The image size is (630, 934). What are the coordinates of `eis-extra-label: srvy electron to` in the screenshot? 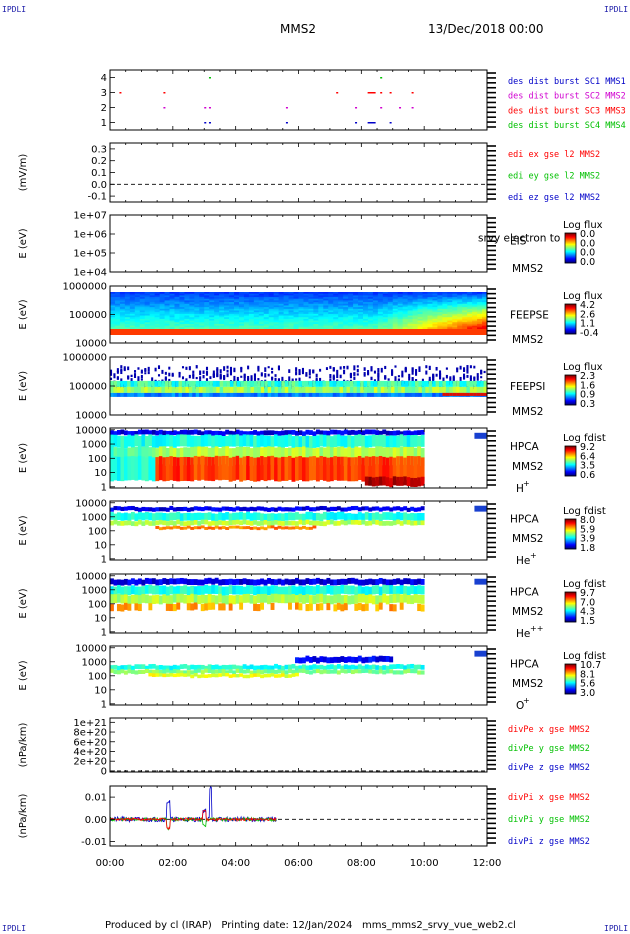 It's located at (519, 239).